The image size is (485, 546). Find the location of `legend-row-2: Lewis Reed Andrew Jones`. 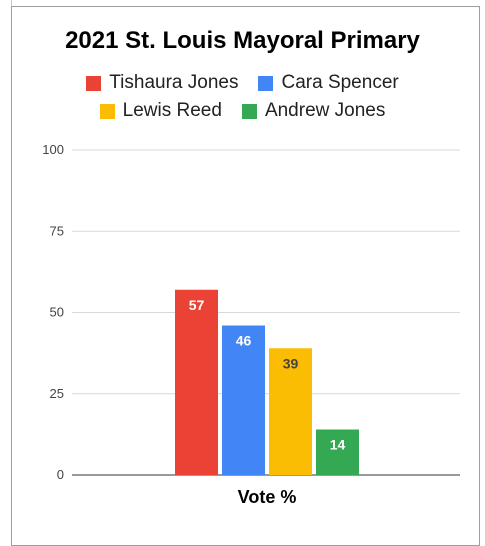

legend-row-2: Lewis Reed Andrew Jones is located at coordinates (242, 111).